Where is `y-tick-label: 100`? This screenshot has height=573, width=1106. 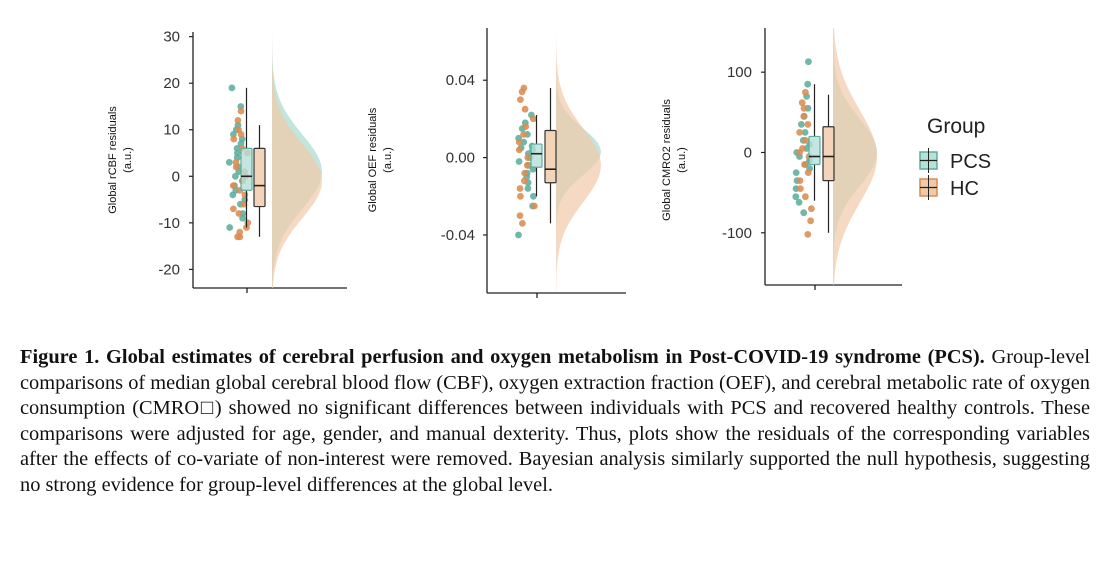
y-tick-label: 100 is located at coordinates (739, 72).